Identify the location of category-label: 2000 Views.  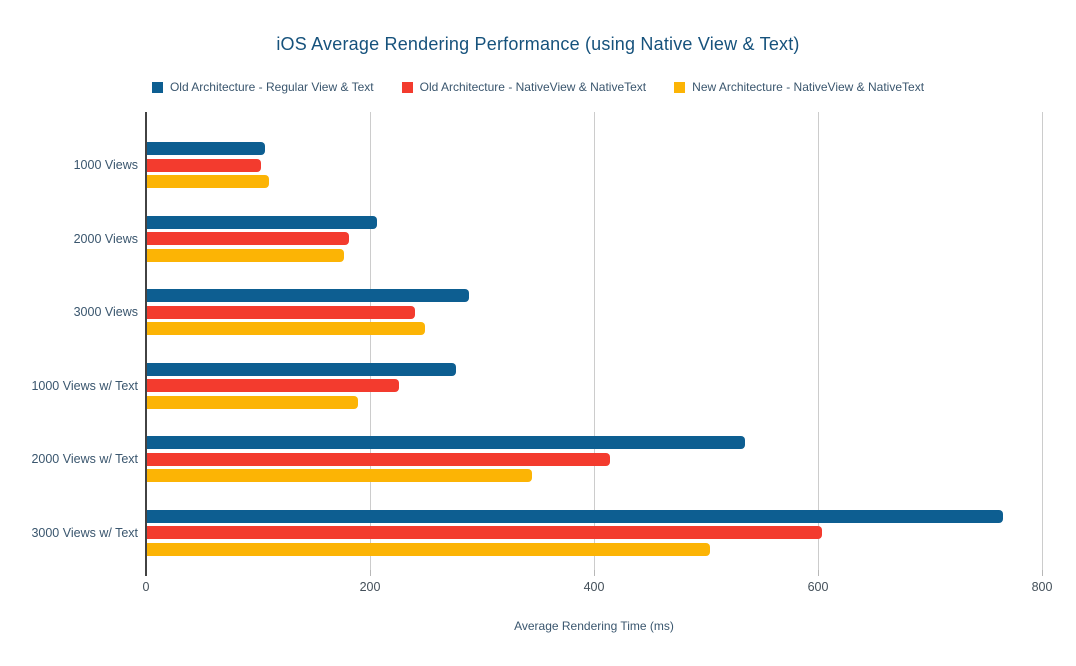
(105, 238).